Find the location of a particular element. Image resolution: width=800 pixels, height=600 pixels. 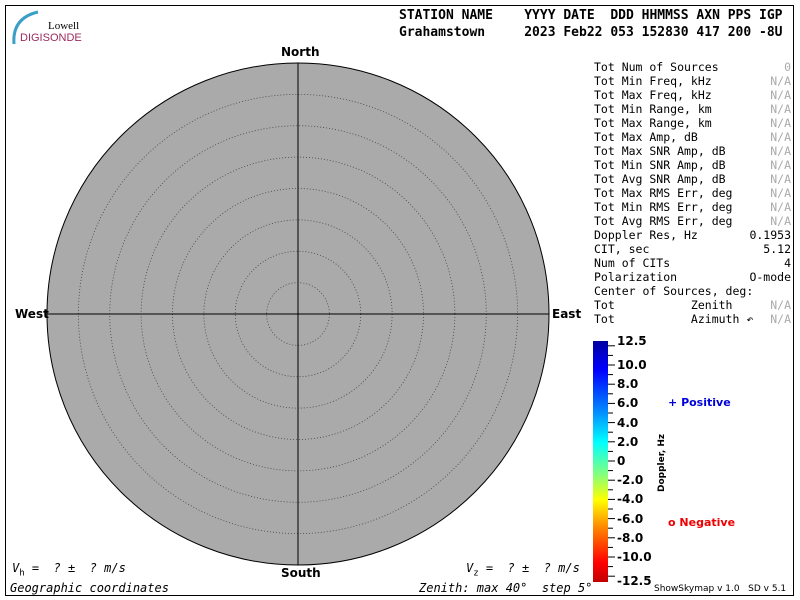

stat-label: Tot Max Freq, kHz is located at coordinates (653, 95).